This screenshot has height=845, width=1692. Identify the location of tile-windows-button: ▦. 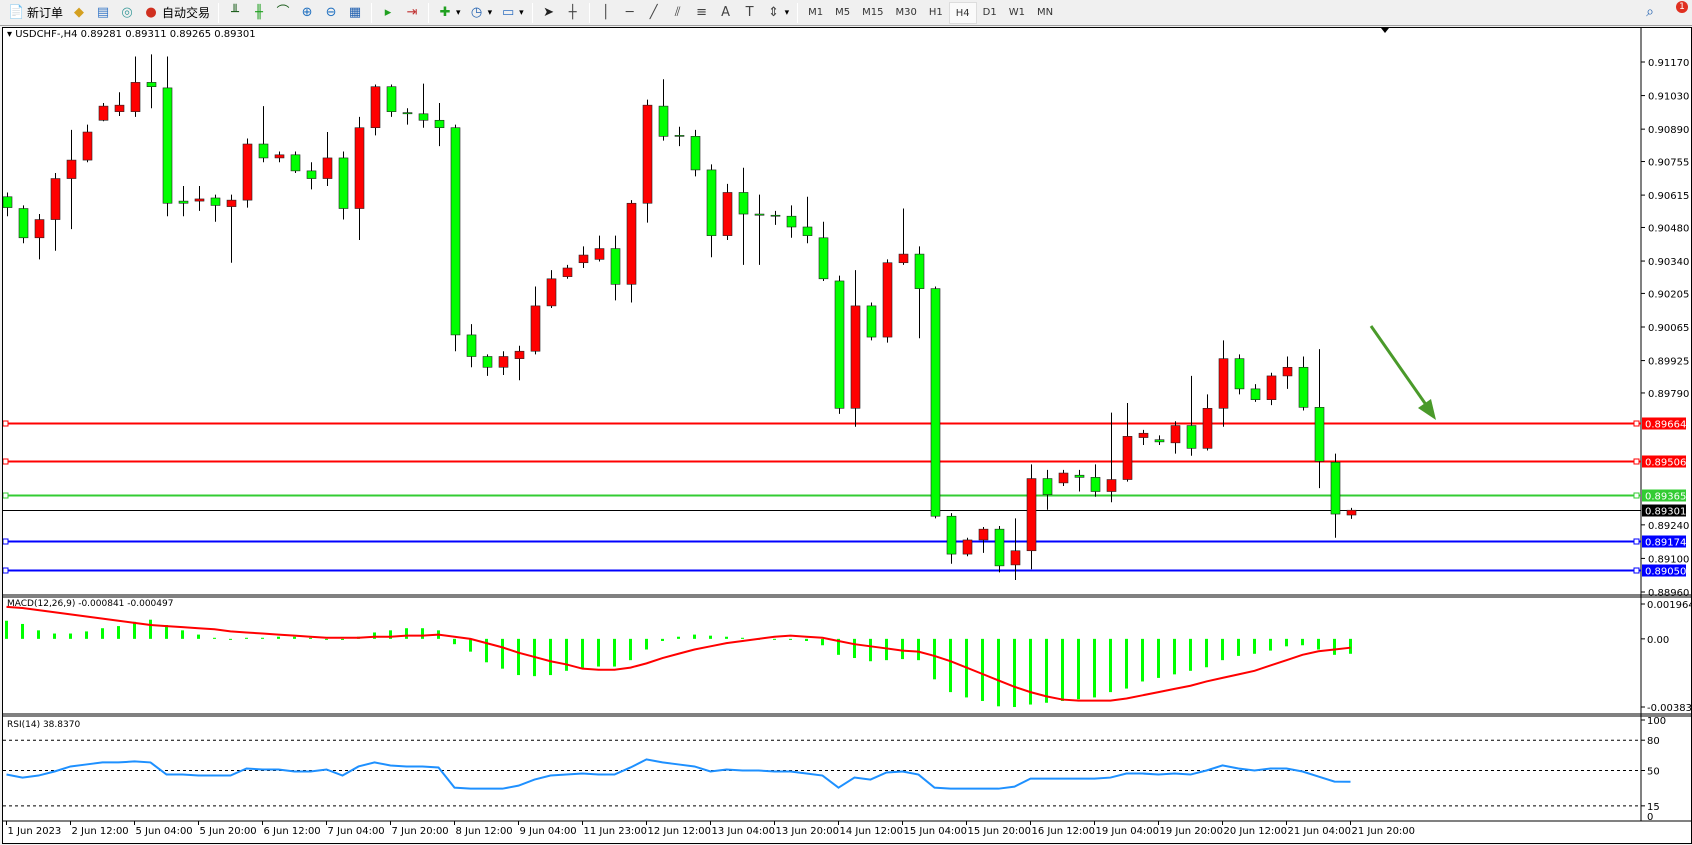
(355, 13).